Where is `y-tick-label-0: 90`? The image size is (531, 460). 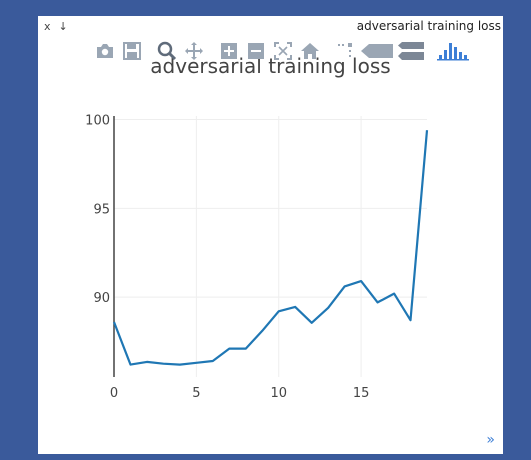 y-tick-label-0: 90 is located at coordinates (101, 298).